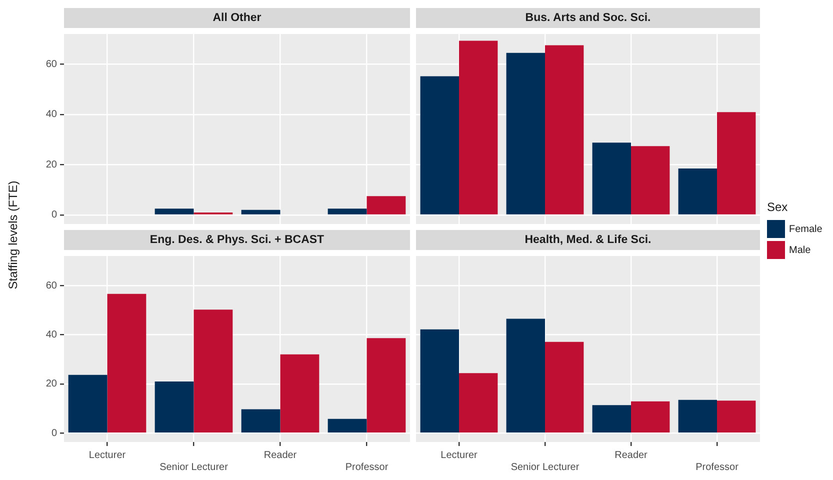 The image size is (833, 480). I want to click on legend-label: Male, so click(800, 250).